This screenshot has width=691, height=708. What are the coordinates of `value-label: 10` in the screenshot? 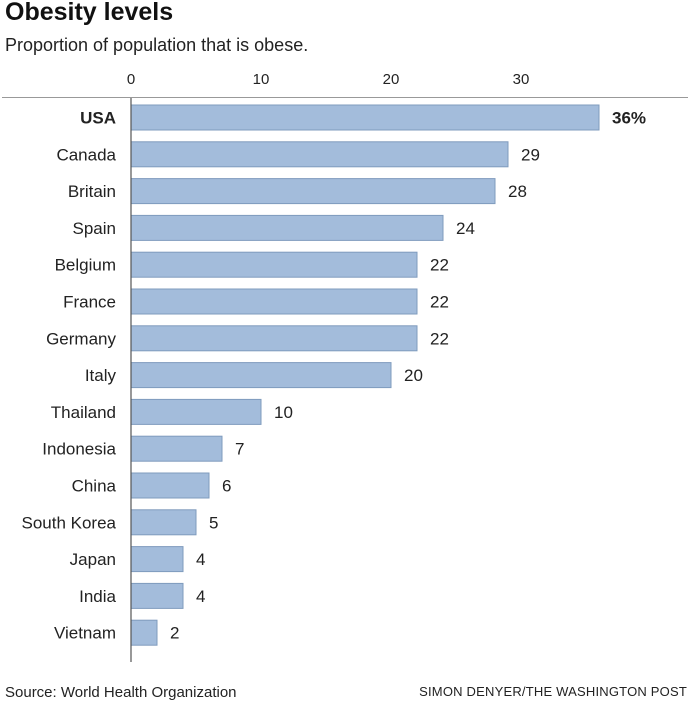 It's located at (283, 412).